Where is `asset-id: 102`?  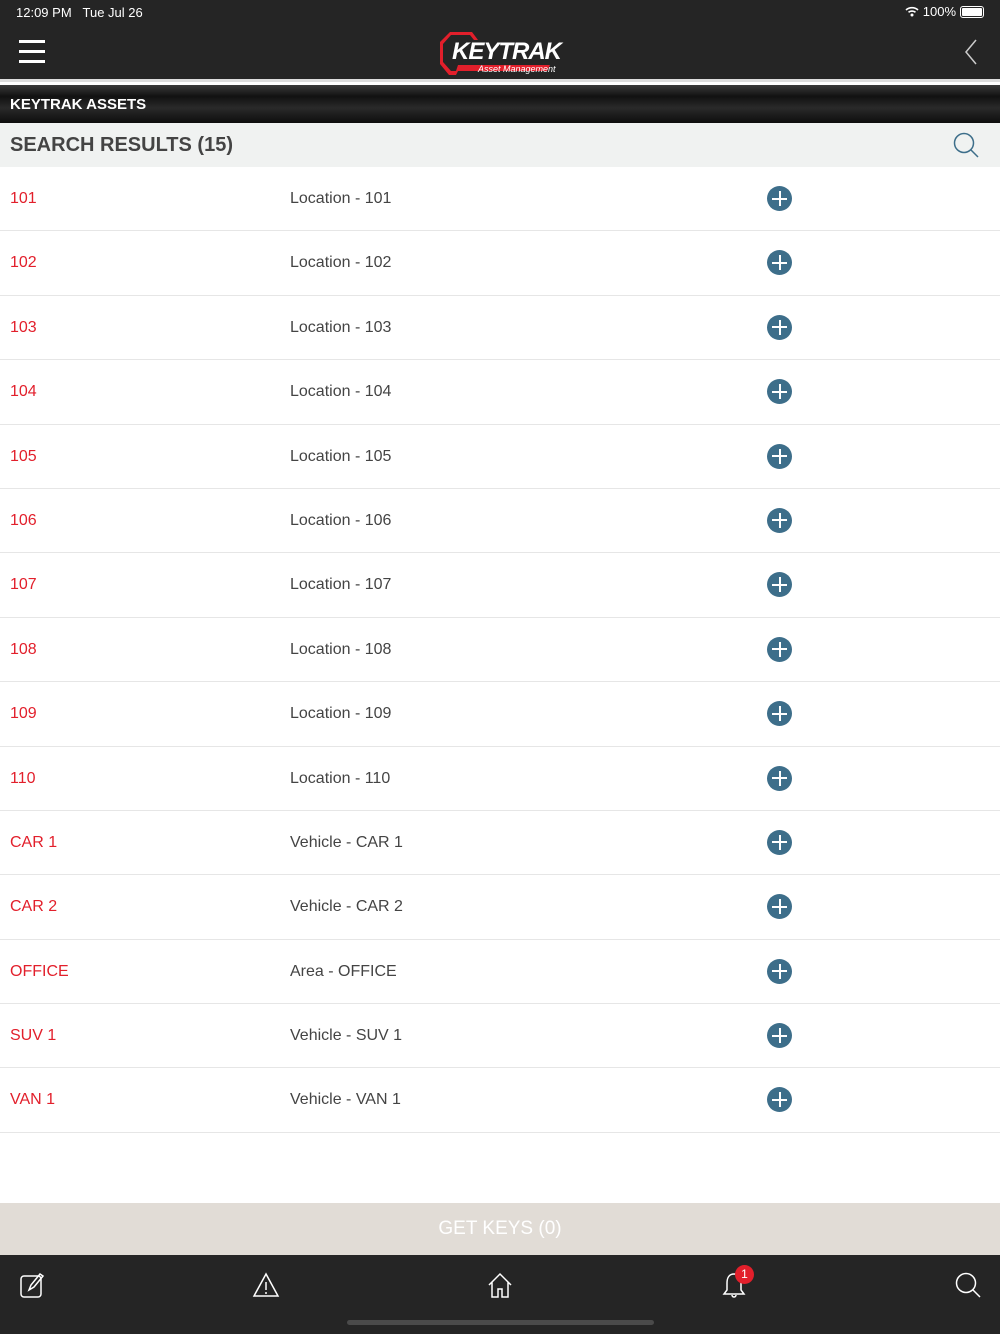 asset-id: 102 is located at coordinates (23, 263).